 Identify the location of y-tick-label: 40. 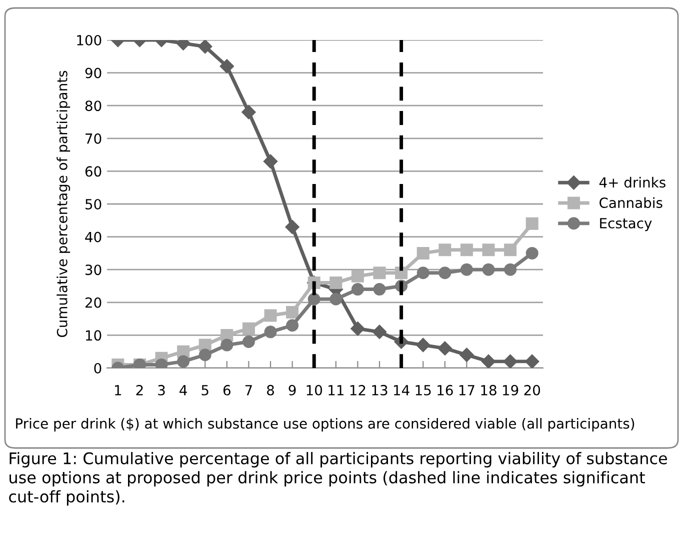
(93, 237).